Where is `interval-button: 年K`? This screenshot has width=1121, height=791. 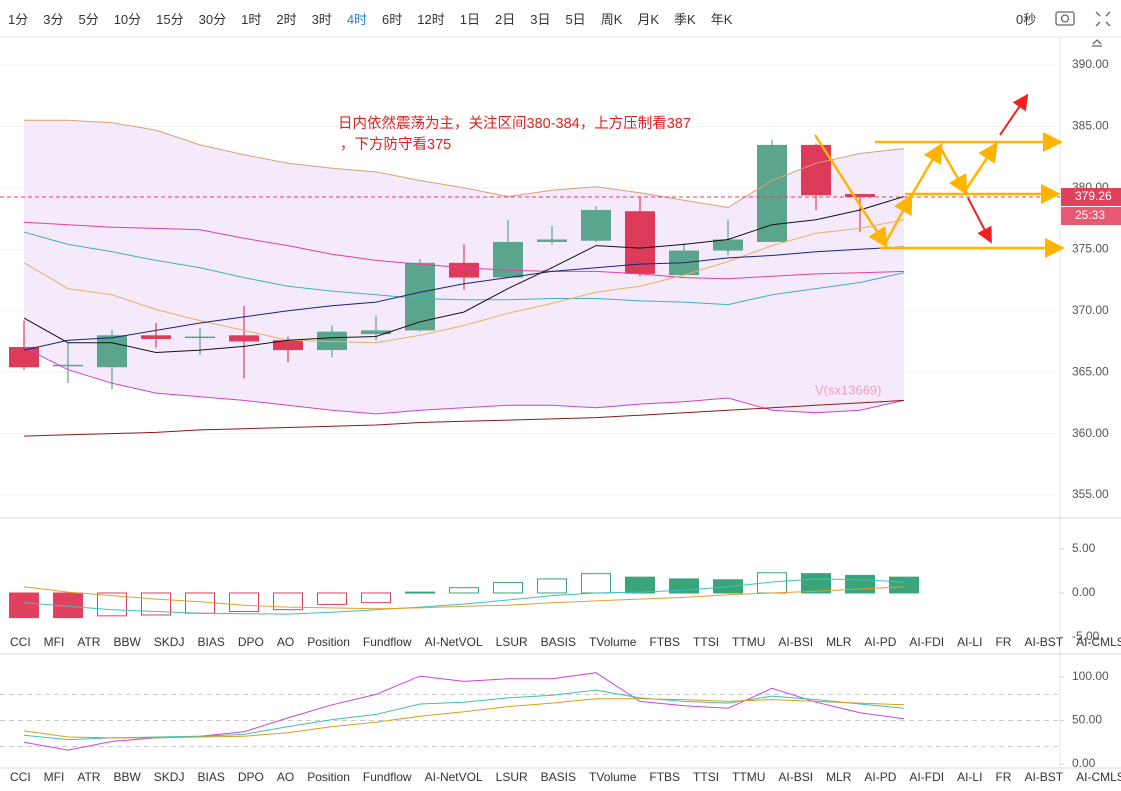 interval-button: 年K is located at coordinates (721, 19).